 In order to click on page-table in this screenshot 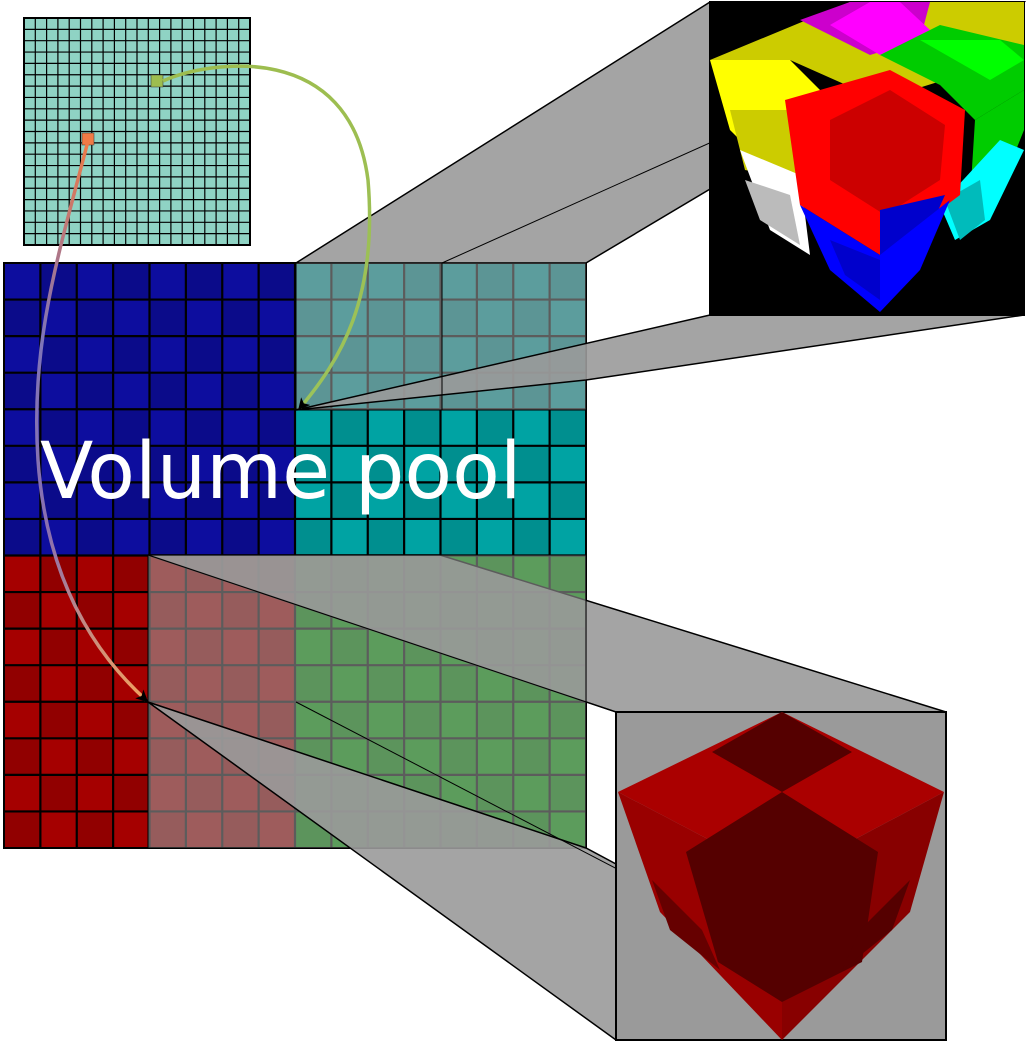, I will do `click(137, 131)`.